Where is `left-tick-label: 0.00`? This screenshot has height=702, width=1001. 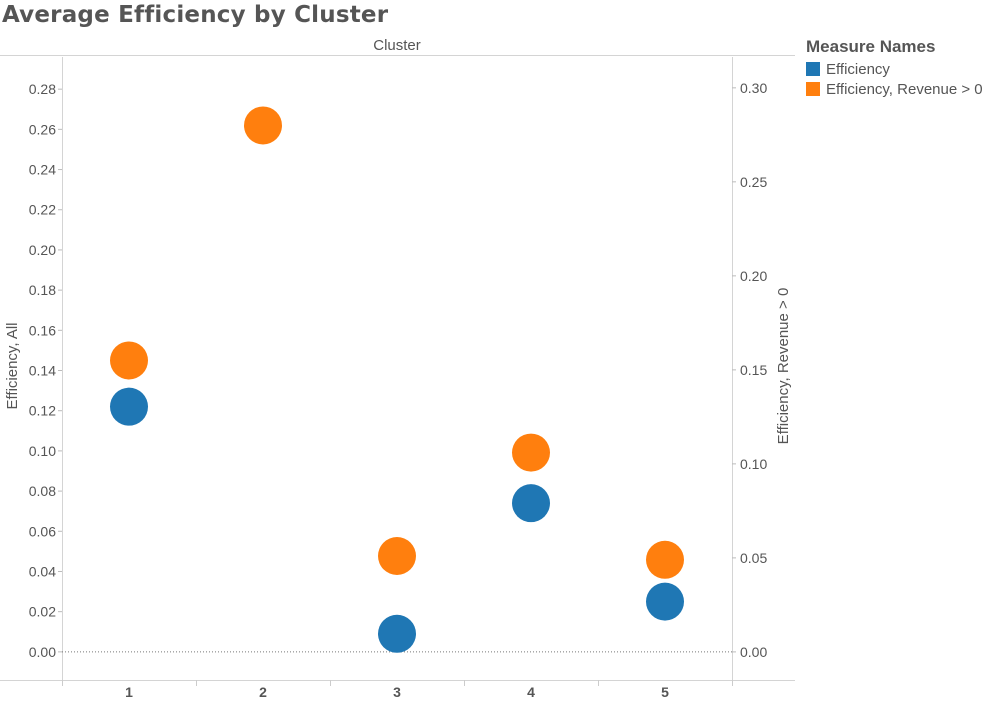 left-tick-label: 0.00 is located at coordinates (42, 652).